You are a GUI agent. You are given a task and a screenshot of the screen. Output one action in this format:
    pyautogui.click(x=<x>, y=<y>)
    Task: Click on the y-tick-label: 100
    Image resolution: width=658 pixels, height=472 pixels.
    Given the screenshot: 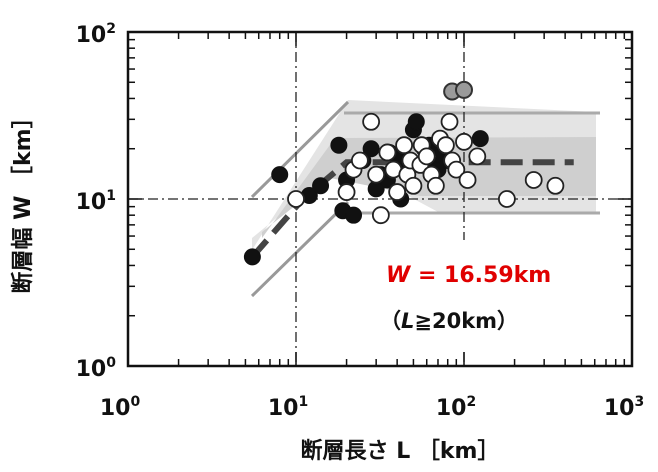 What is the action you would take?
    pyautogui.click(x=96, y=368)
    